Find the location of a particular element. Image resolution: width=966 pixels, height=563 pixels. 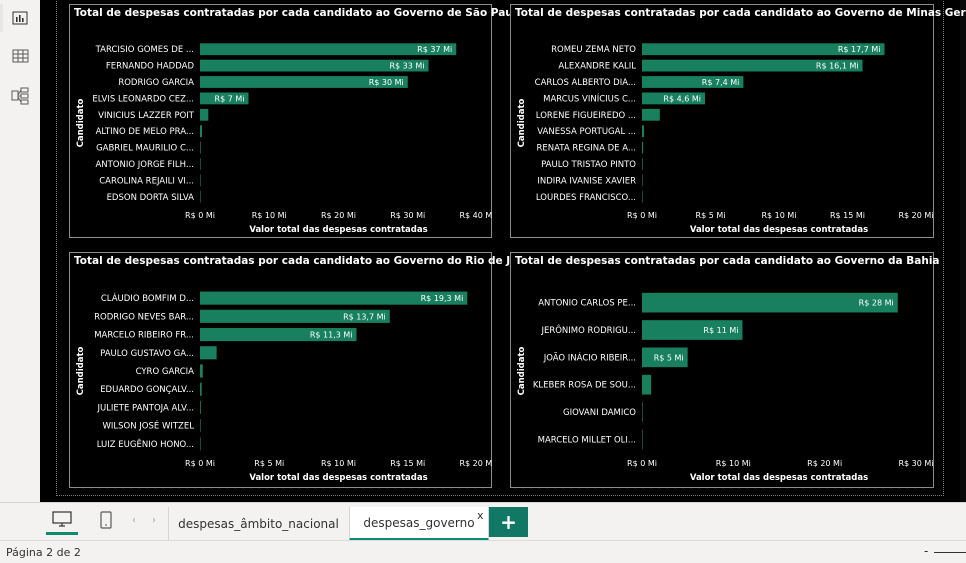

mobile-layout-button is located at coordinates (106, 522).